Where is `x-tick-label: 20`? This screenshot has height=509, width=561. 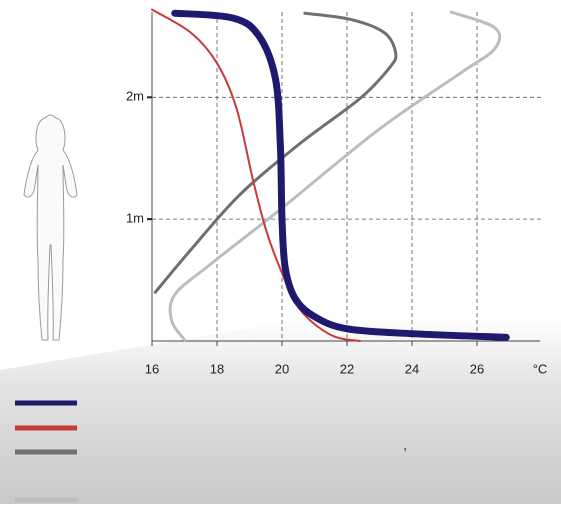
x-tick-label: 20 is located at coordinates (282, 368).